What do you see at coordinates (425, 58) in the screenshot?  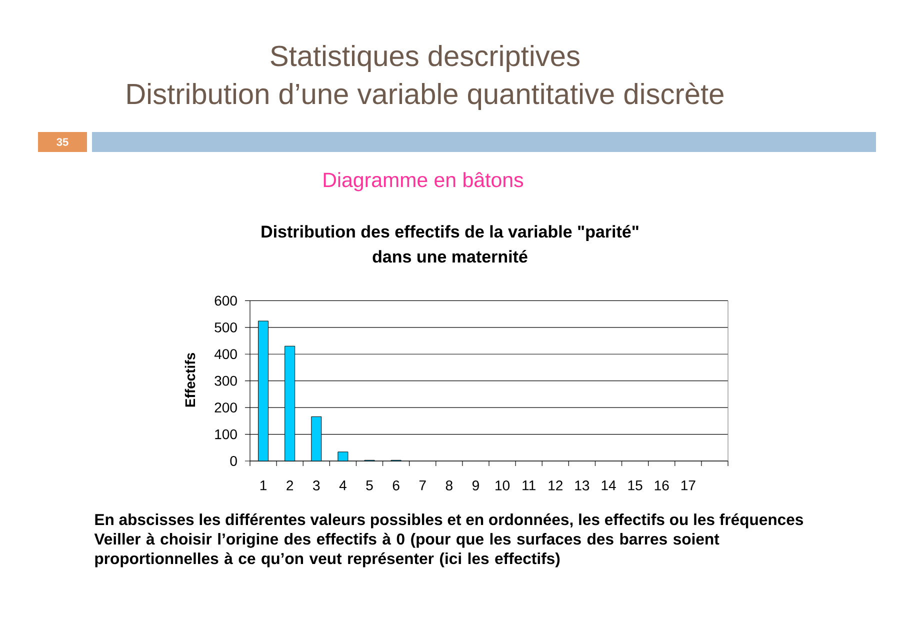 I see `text: Statistiques descriptives` at bounding box center [425, 58].